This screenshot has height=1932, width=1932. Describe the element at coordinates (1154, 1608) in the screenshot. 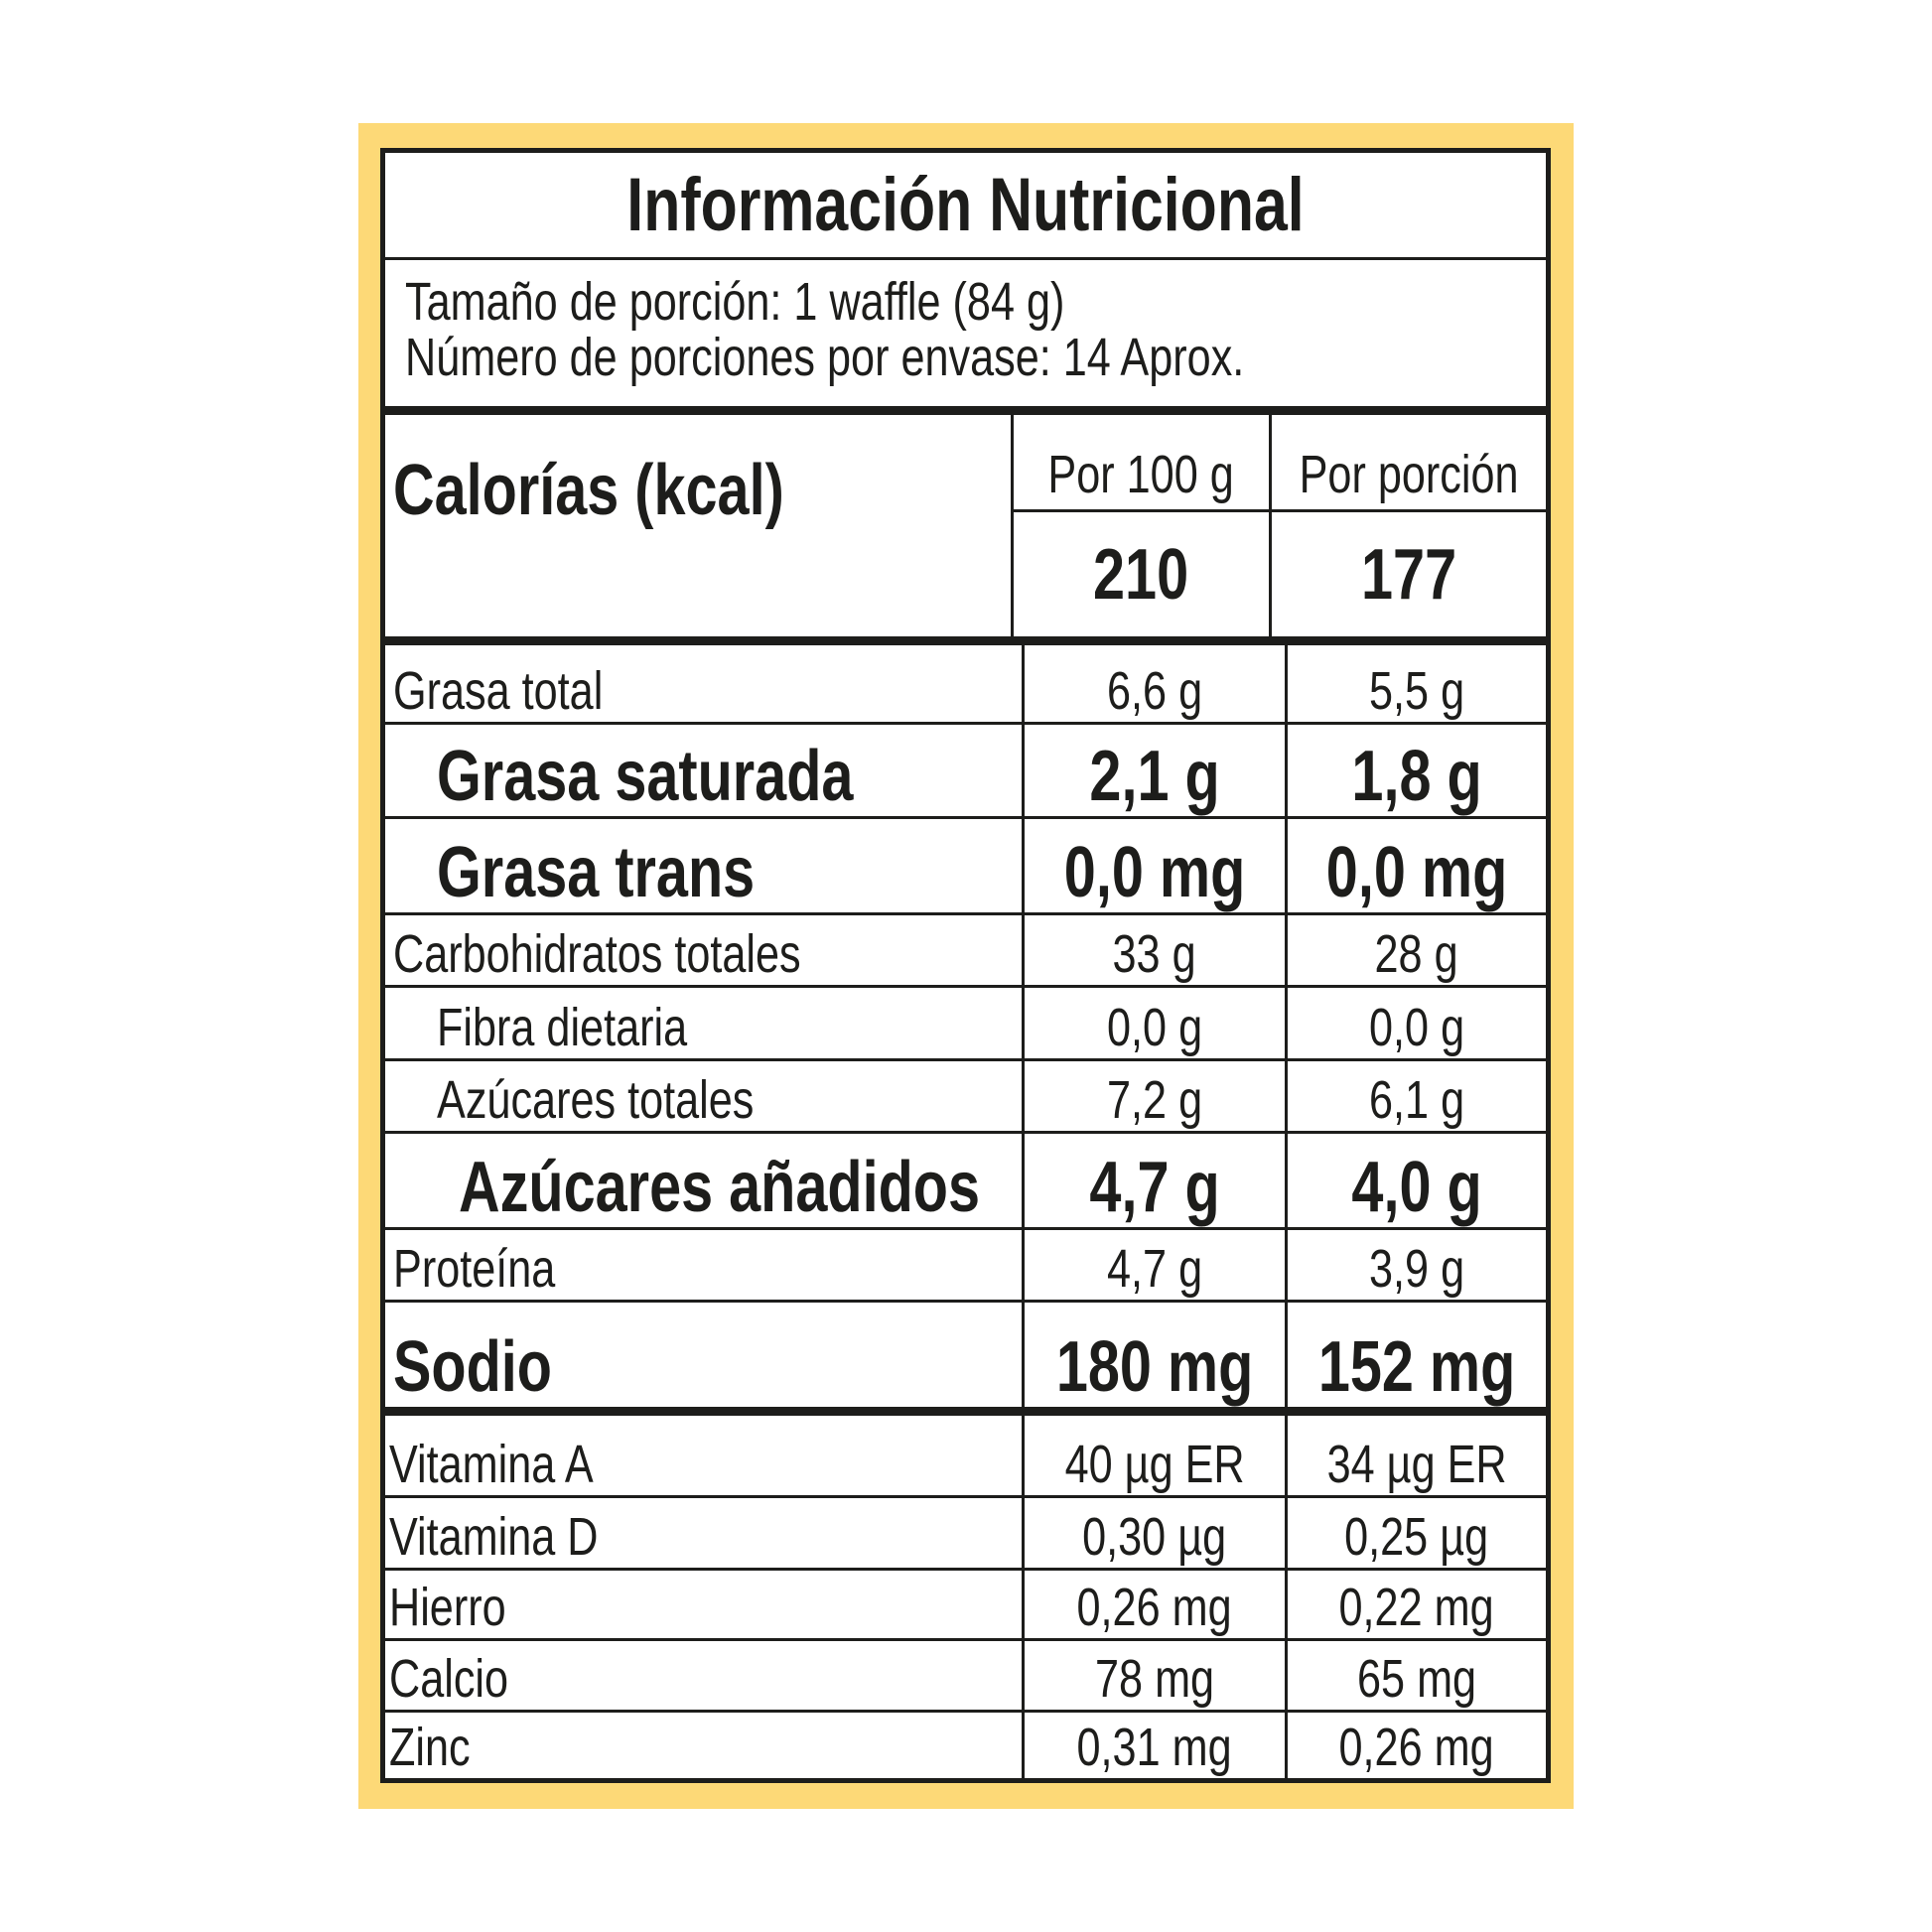

I see `micronutrient-per-100g: 0,26 mg` at that location.